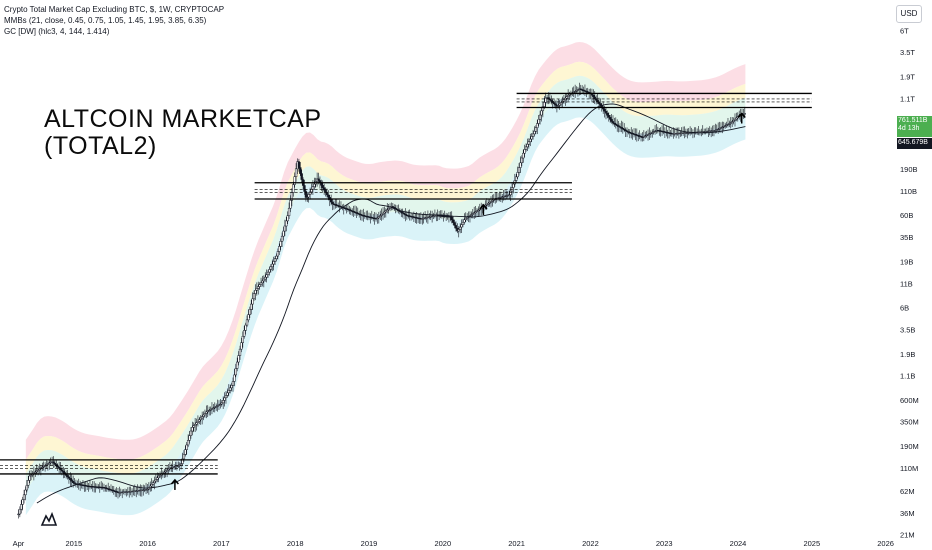  What do you see at coordinates (907, 329) in the screenshot?
I see `y-tick-label: 3.5B` at bounding box center [907, 329].